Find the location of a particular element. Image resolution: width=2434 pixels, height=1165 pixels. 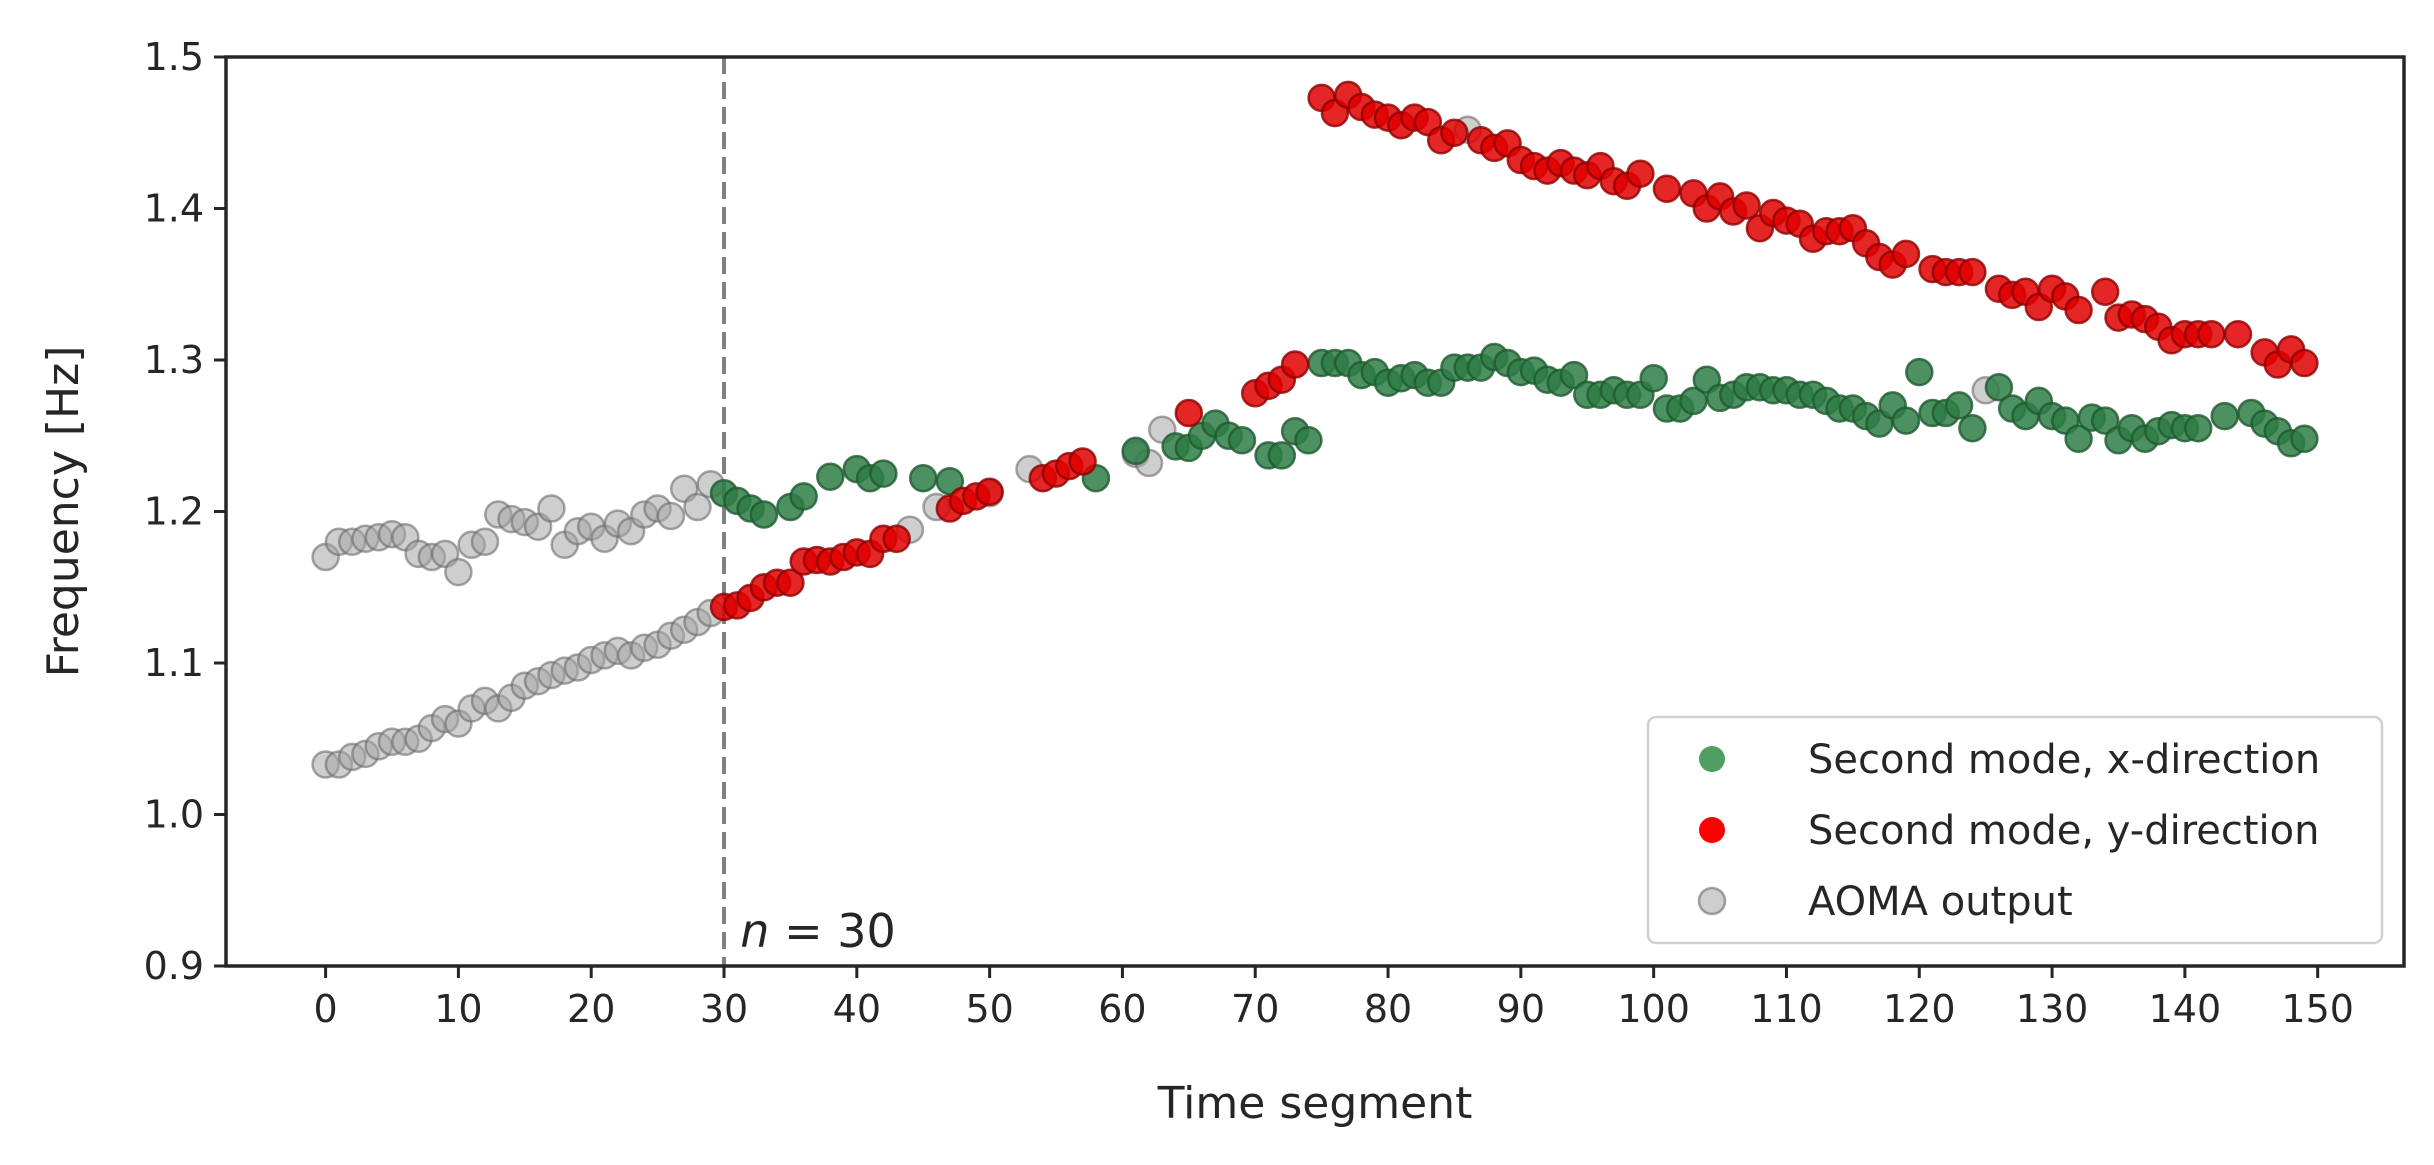

y-tick-label: 1.5 is located at coordinates (174, 57).